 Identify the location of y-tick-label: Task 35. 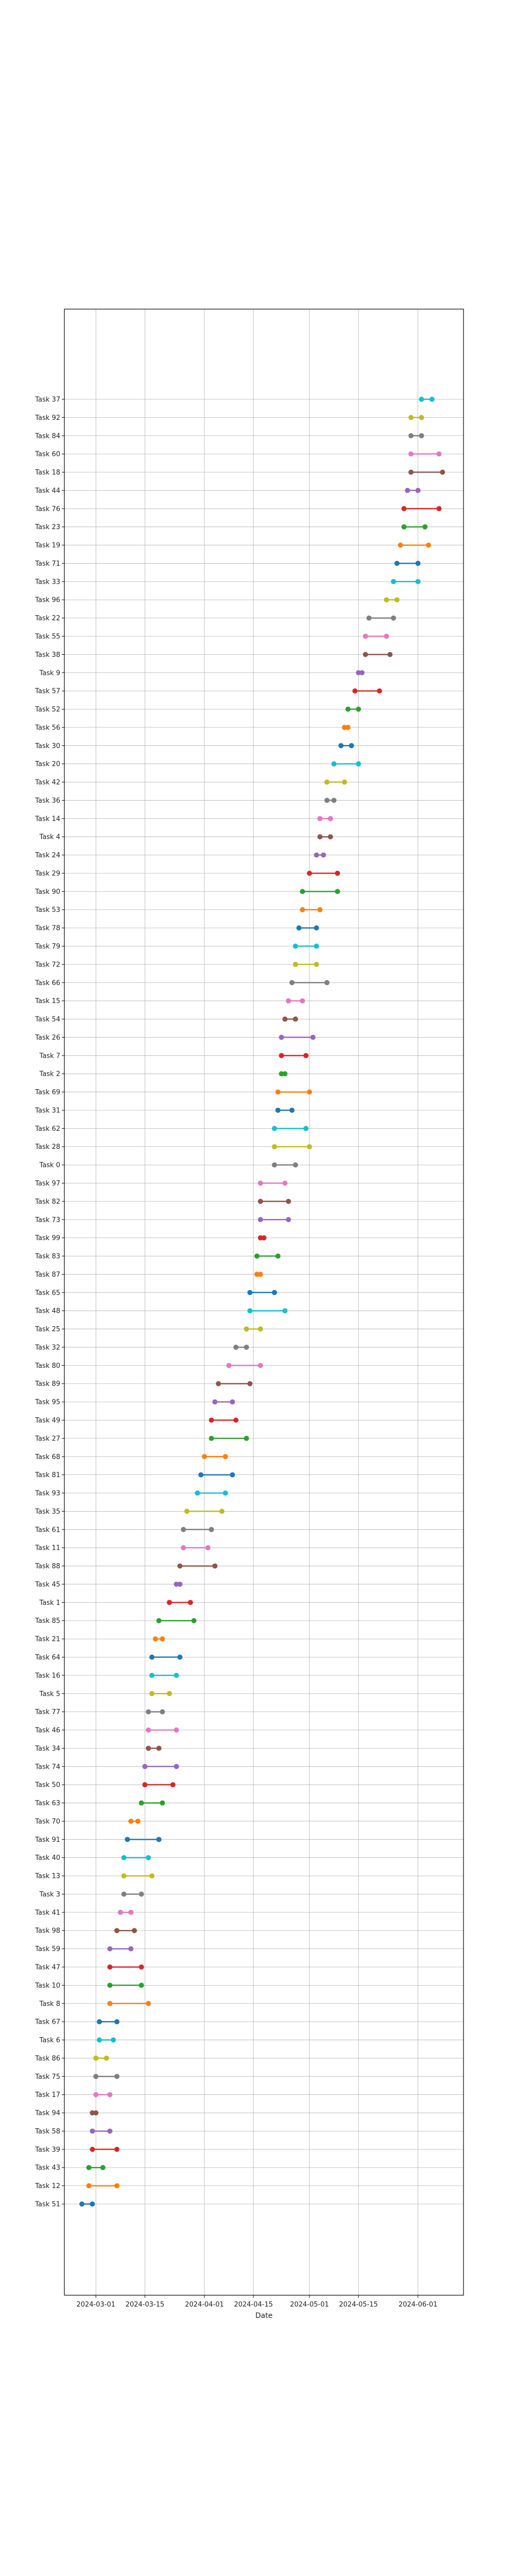
(47, 1512).